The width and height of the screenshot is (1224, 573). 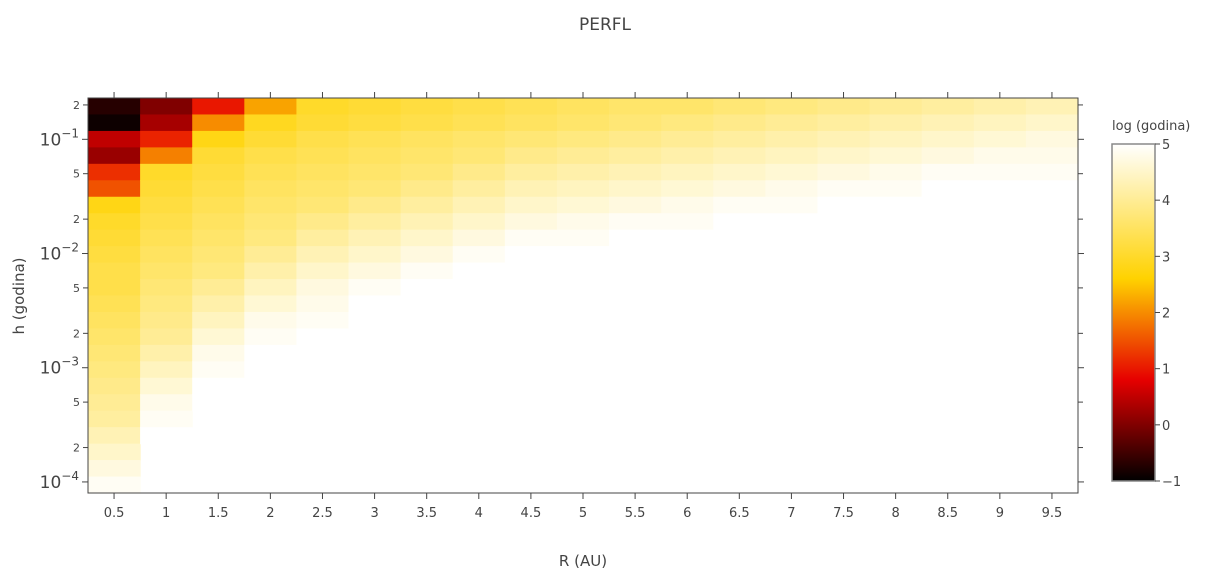 What do you see at coordinates (76, 174) in the screenshot?
I see `y-minor-tick-label: 5` at bounding box center [76, 174].